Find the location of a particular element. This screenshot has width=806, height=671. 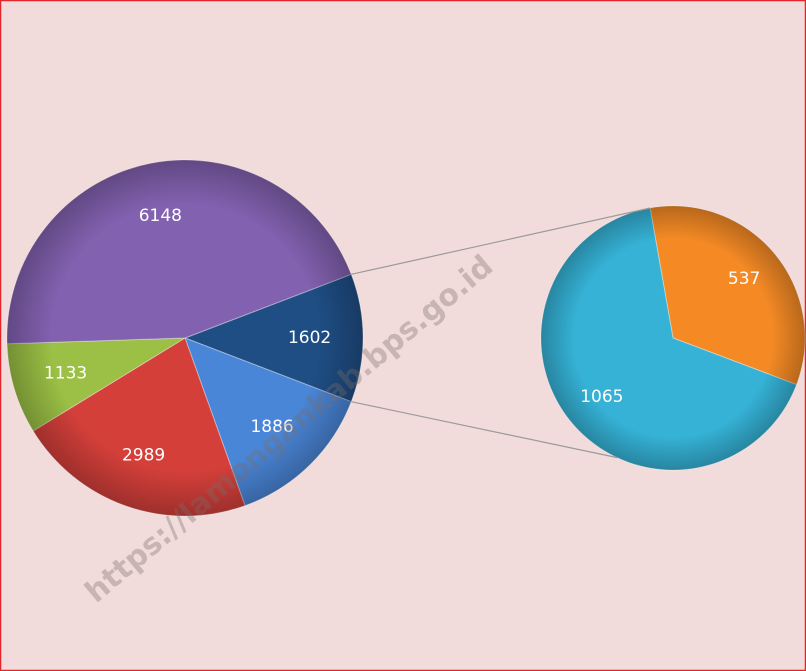

data-label: 1602 is located at coordinates (309, 338).